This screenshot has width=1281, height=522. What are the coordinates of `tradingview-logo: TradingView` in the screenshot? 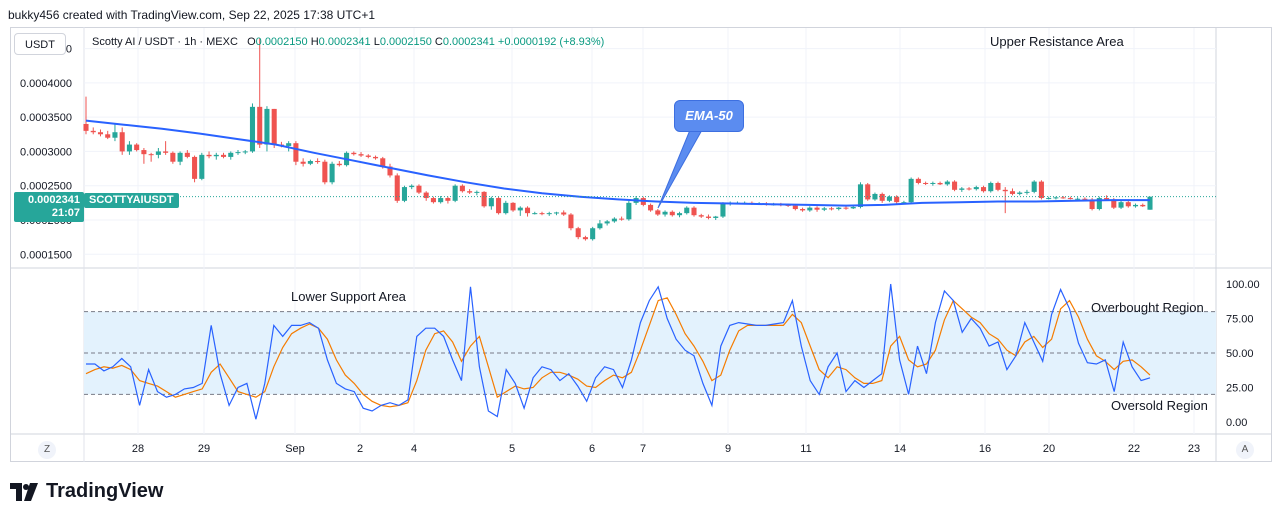 It's located at (86, 491).